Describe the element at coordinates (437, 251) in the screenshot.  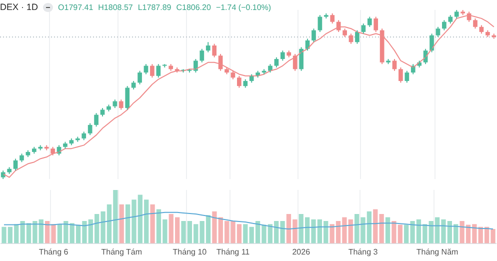
I see `x-tick-label: Tháng Năm` at that location.